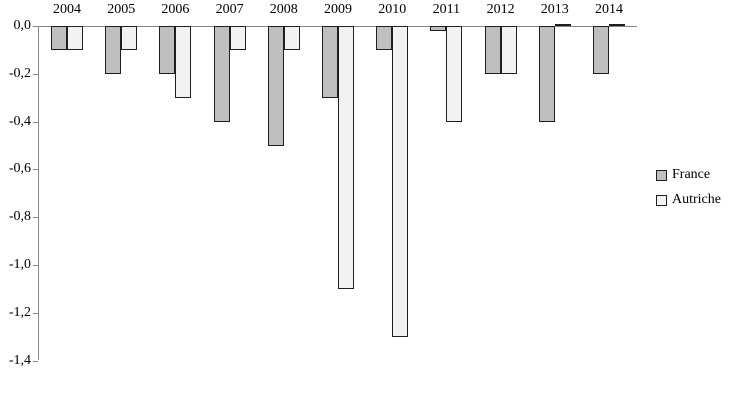 The height and width of the screenshot is (401, 748). What do you see at coordinates (554, 9) in the screenshot?
I see `x-category-label: 2013` at bounding box center [554, 9].